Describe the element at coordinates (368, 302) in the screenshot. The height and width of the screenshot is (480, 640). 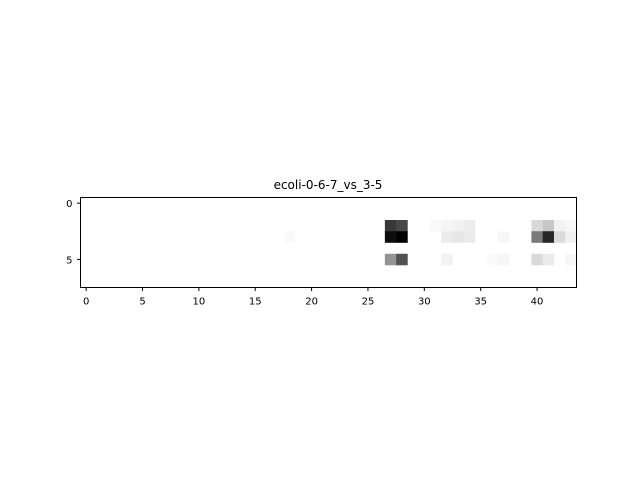
I see `x-tick-label: 25` at that location.